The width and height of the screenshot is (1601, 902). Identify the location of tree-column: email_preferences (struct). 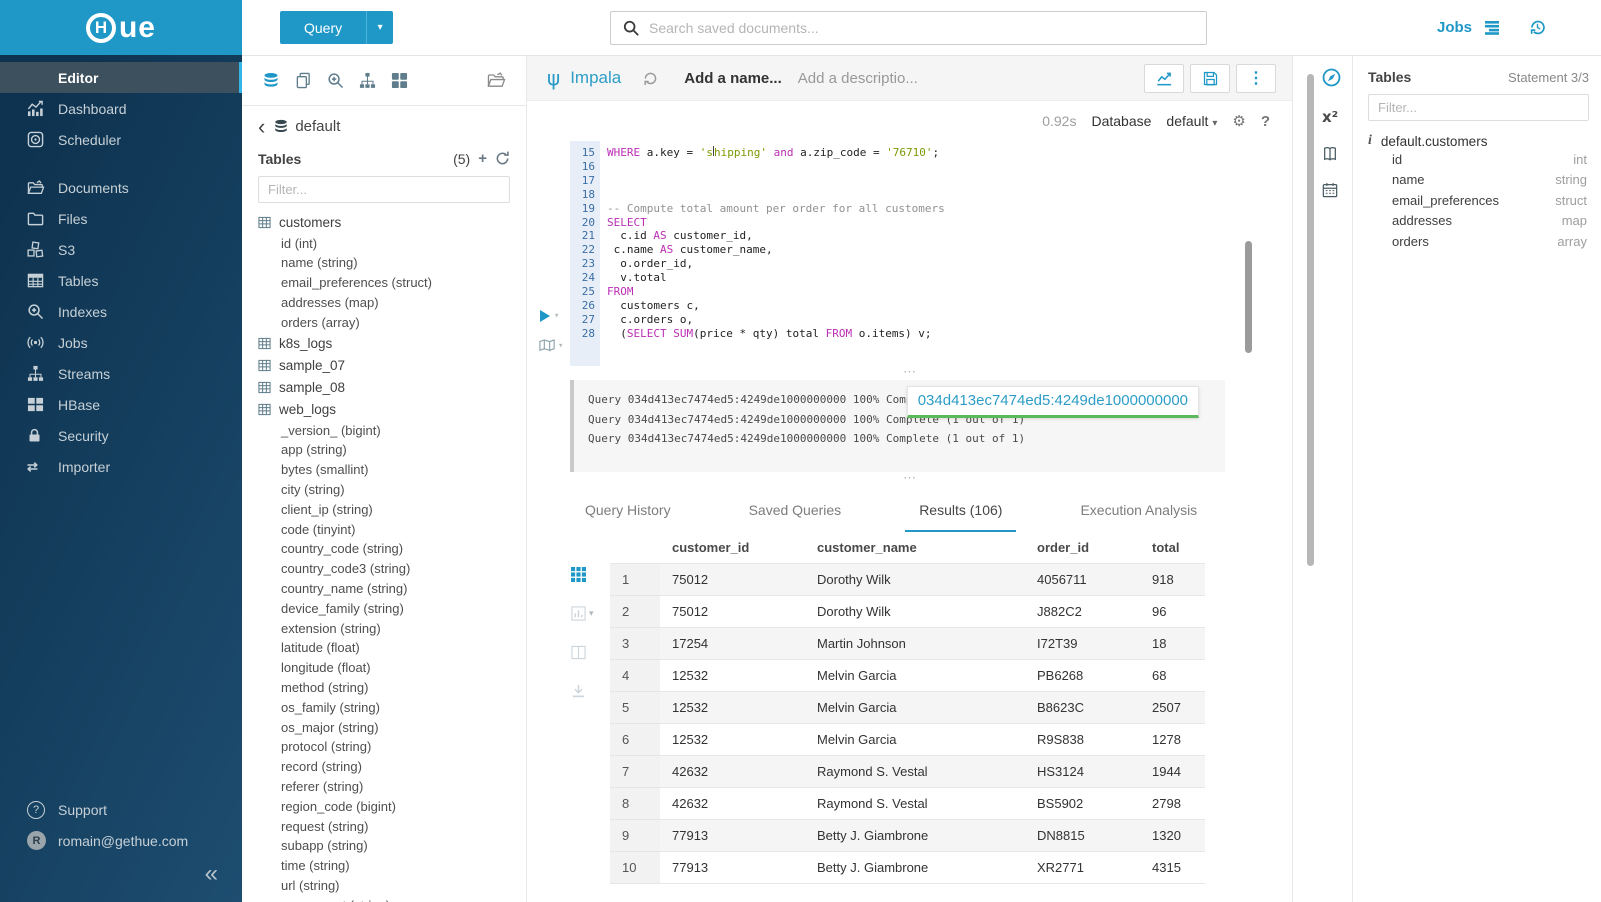
(356, 283).